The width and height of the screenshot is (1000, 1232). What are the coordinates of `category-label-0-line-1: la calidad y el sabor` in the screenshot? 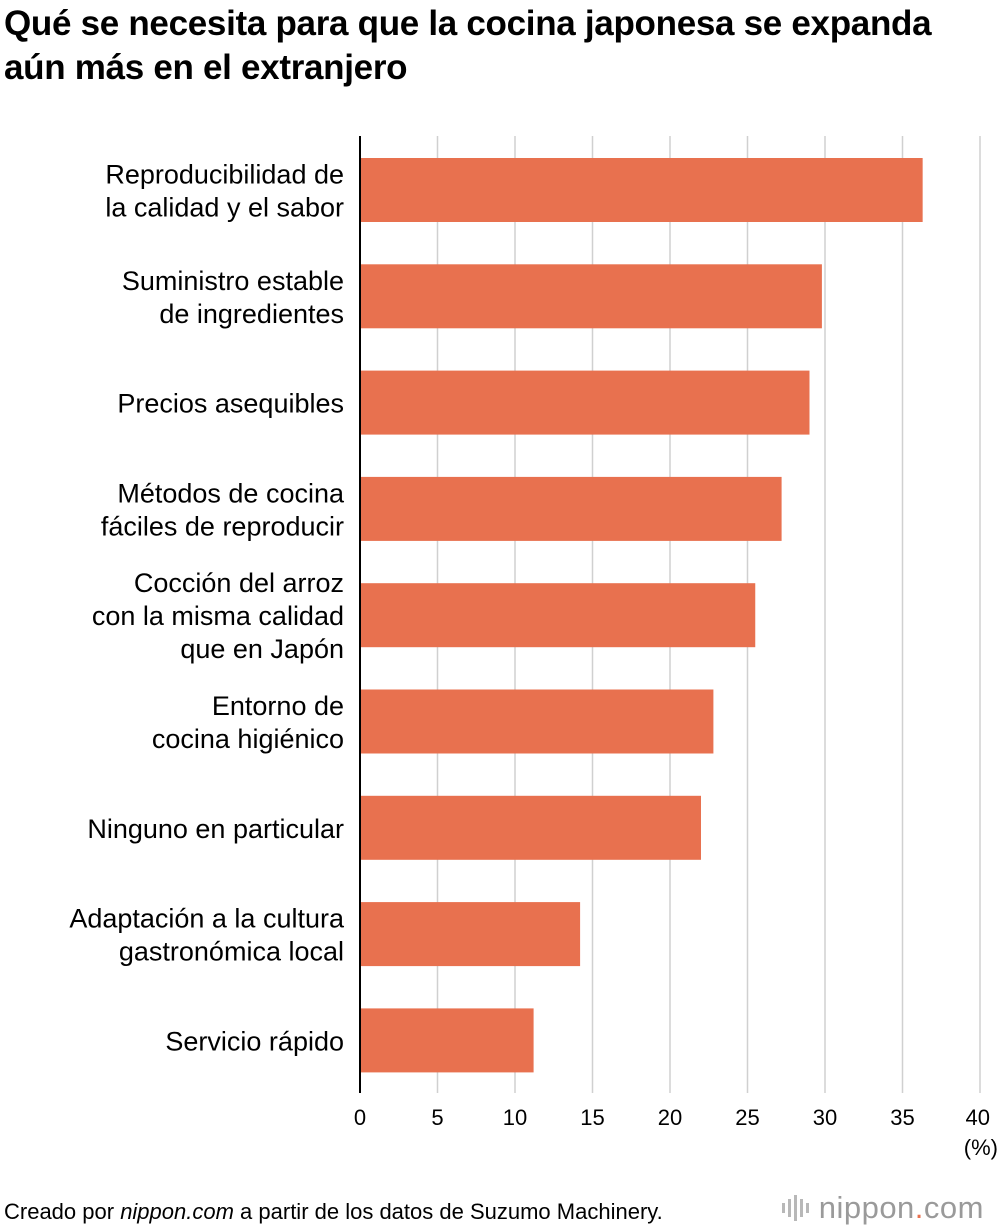 It's located at (224, 208).